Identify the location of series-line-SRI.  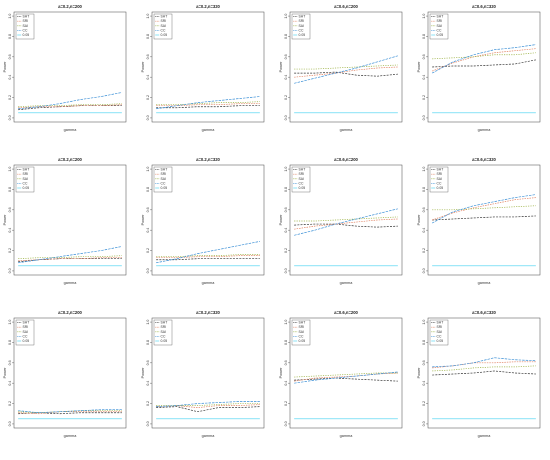
(208, 257).